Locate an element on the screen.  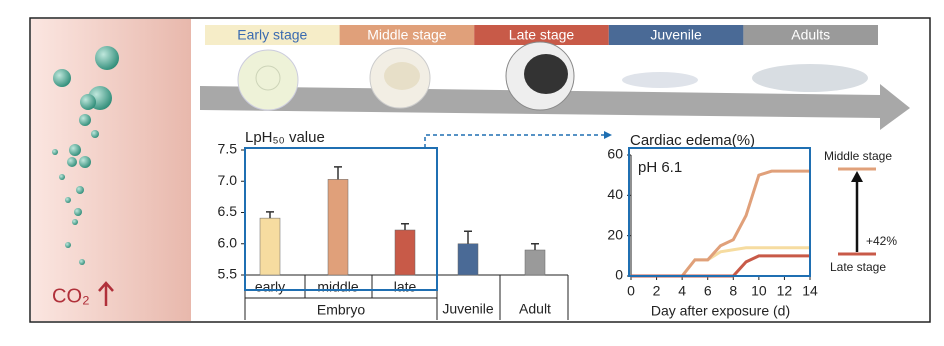
x-tick-label: 10 is located at coordinates (759, 291).